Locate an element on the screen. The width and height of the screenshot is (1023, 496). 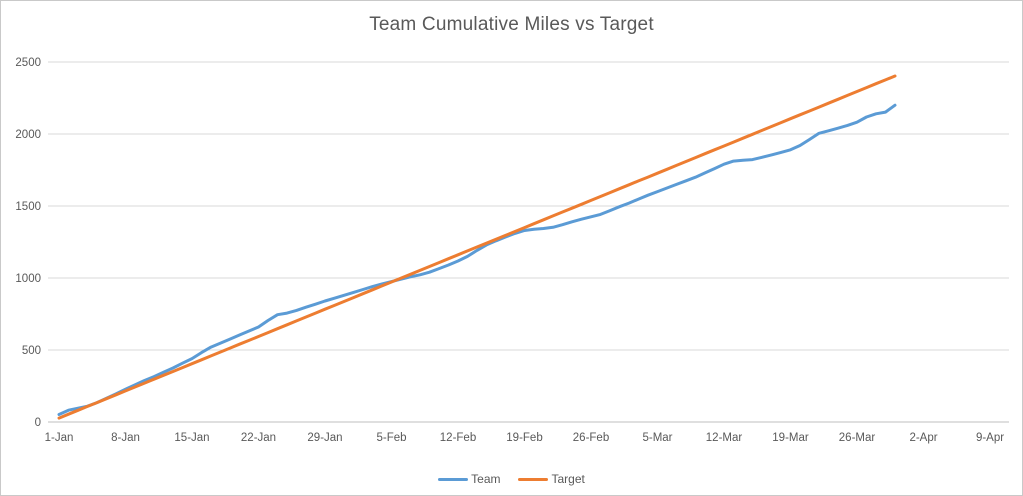
x-tick-label: 26-Feb is located at coordinates (591, 438).